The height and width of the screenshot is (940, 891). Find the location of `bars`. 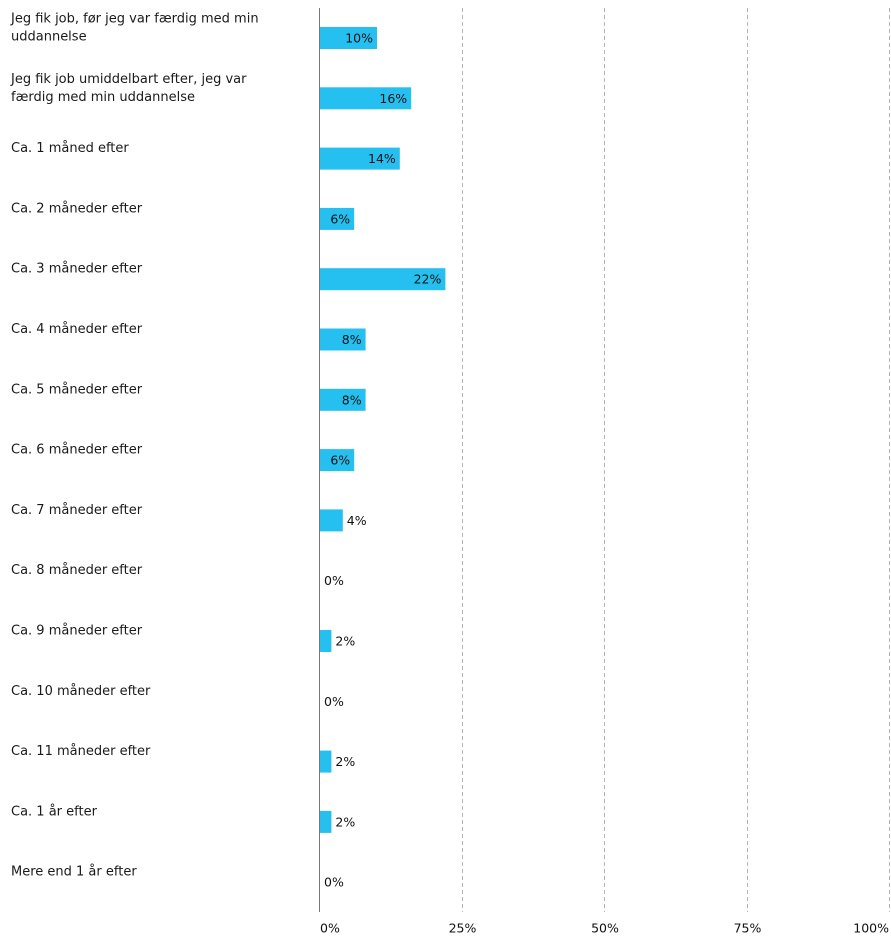

bars is located at coordinates (383, 430).